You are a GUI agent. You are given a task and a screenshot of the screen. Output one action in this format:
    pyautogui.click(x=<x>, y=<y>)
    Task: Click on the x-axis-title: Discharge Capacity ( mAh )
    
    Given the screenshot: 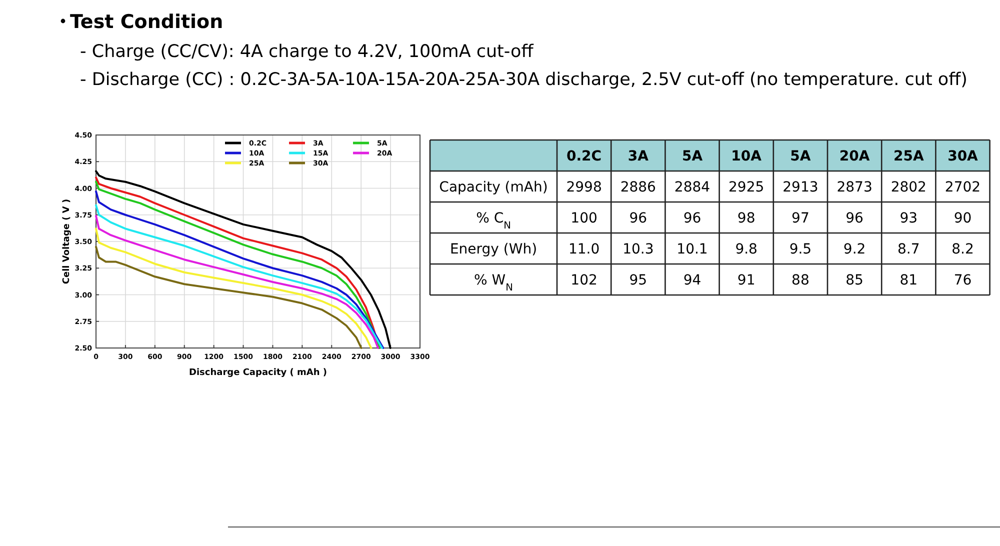 What is the action you would take?
    pyautogui.click(x=258, y=373)
    